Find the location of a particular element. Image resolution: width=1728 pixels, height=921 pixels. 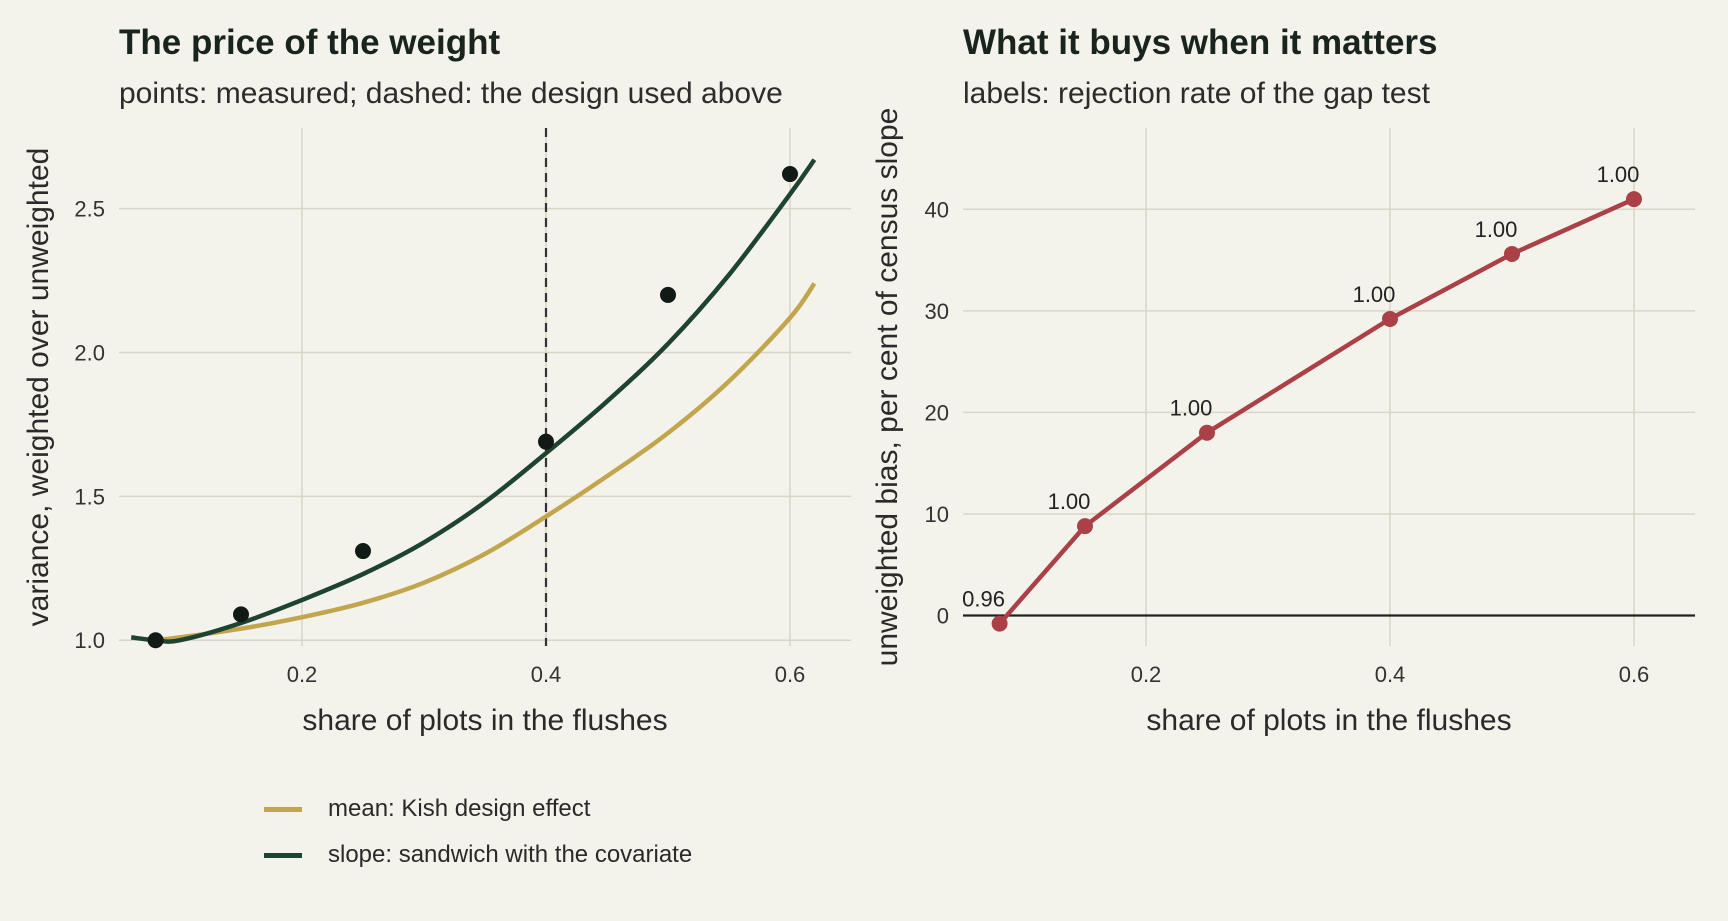

right-ytick-label: 30 is located at coordinates (937, 311).